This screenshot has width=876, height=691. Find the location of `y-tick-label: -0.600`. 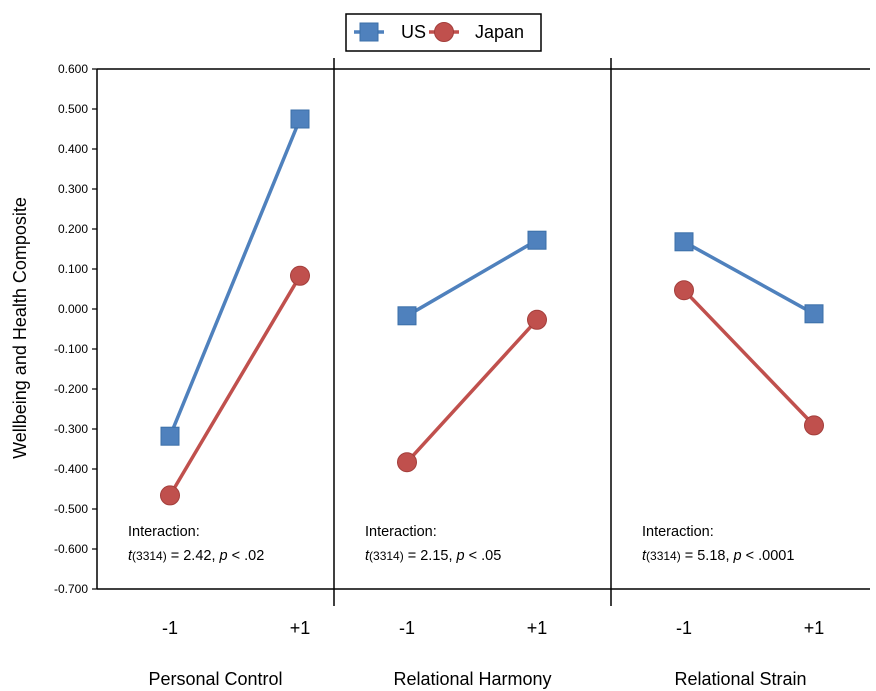

y-tick-label: -0.600 is located at coordinates (71, 549).